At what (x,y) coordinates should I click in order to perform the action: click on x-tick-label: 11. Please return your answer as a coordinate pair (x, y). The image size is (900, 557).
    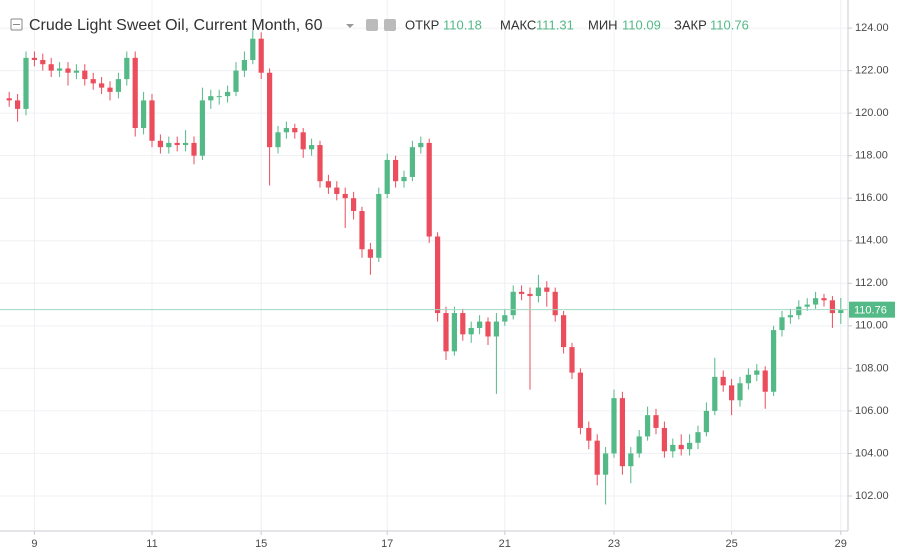
    Looking at the image, I should click on (151, 544).